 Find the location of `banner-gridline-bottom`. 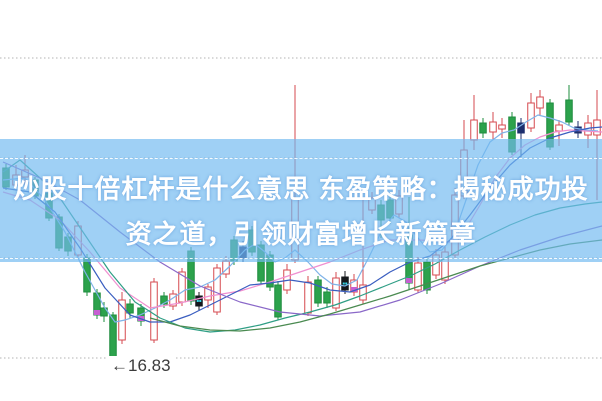

banner-gridline-bottom is located at coordinates (301, 258).